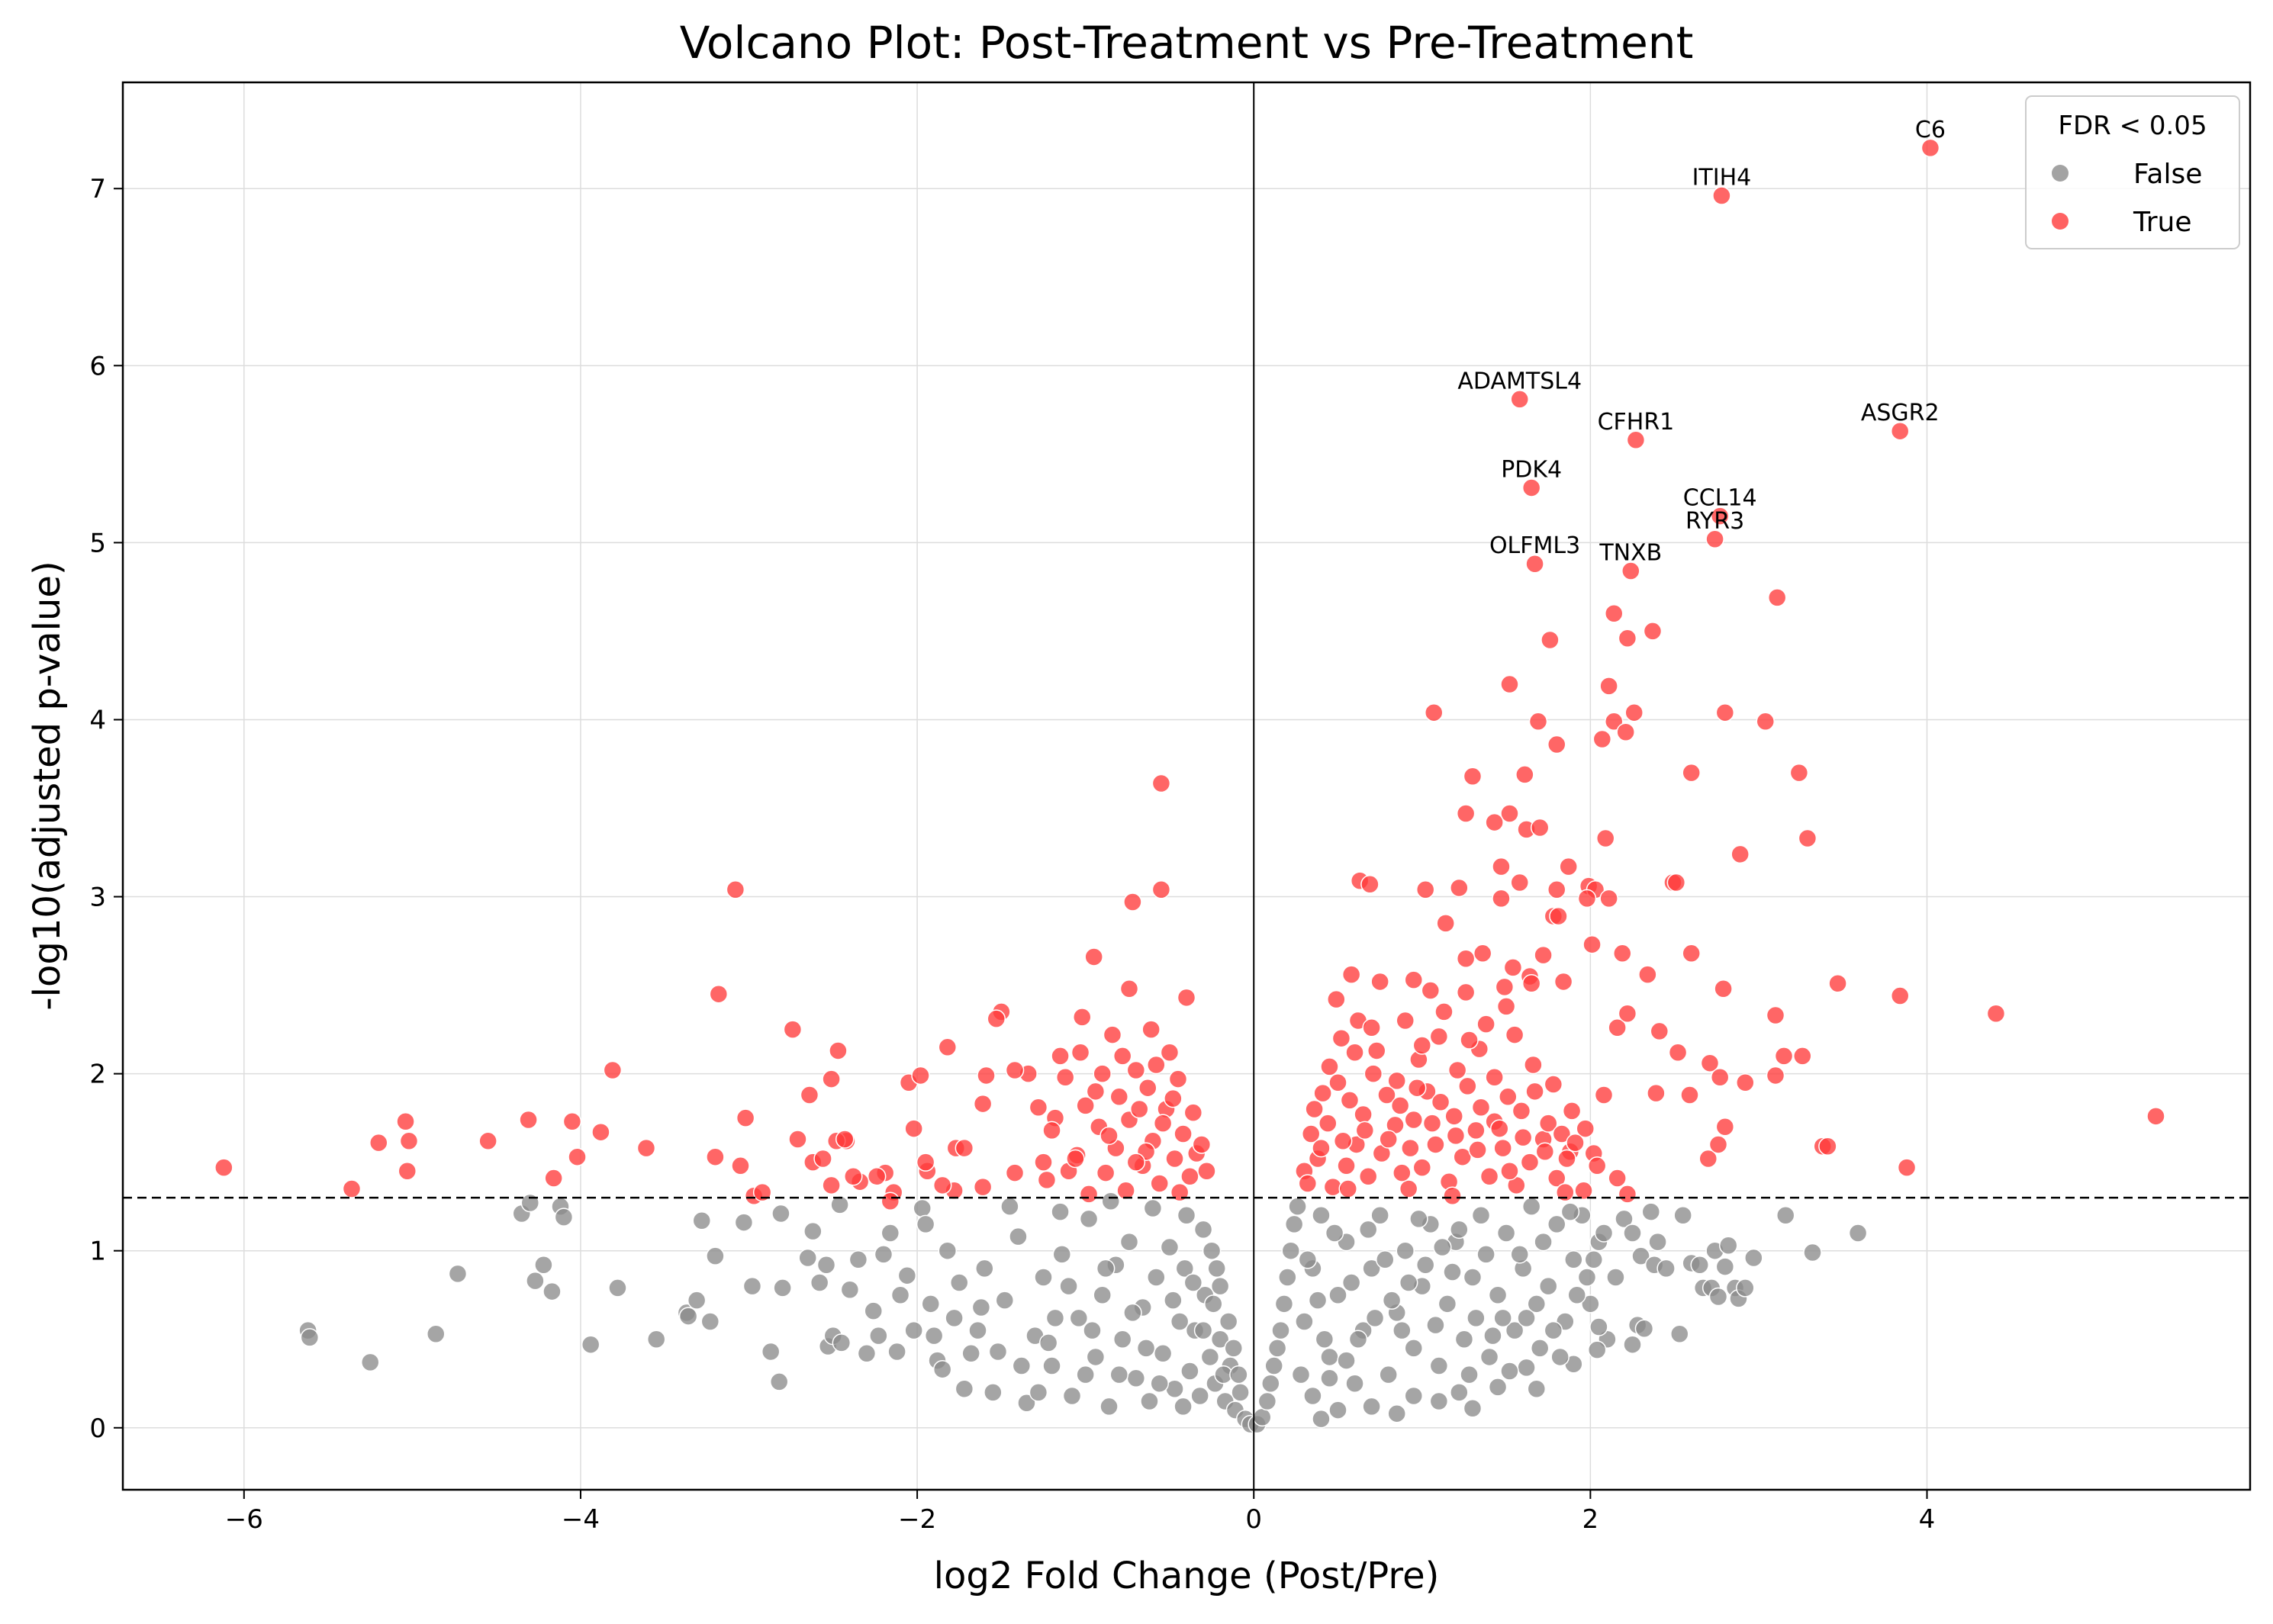  What do you see at coordinates (1720, 498) in the screenshot?
I see `gene-label-6: CCL14` at bounding box center [1720, 498].